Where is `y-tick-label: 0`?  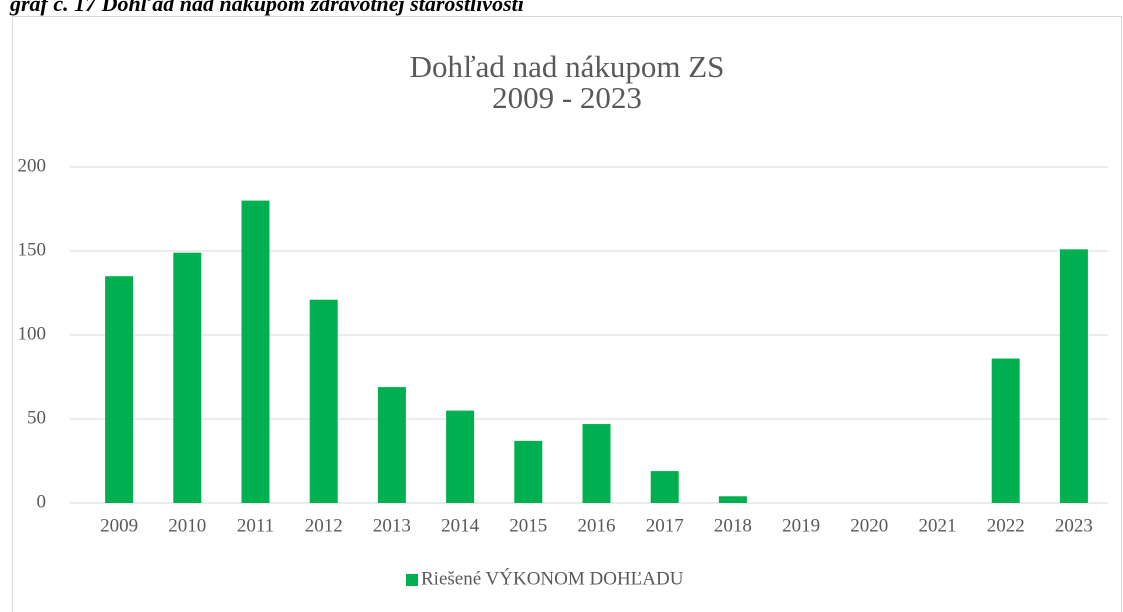 y-tick-label: 0 is located at coordinates (42, 501).